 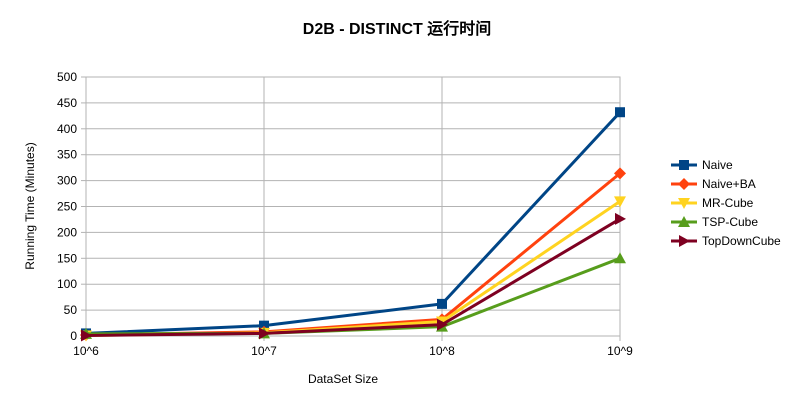 I want to click on y-tick-label: 0, so click(x=73, y=336).